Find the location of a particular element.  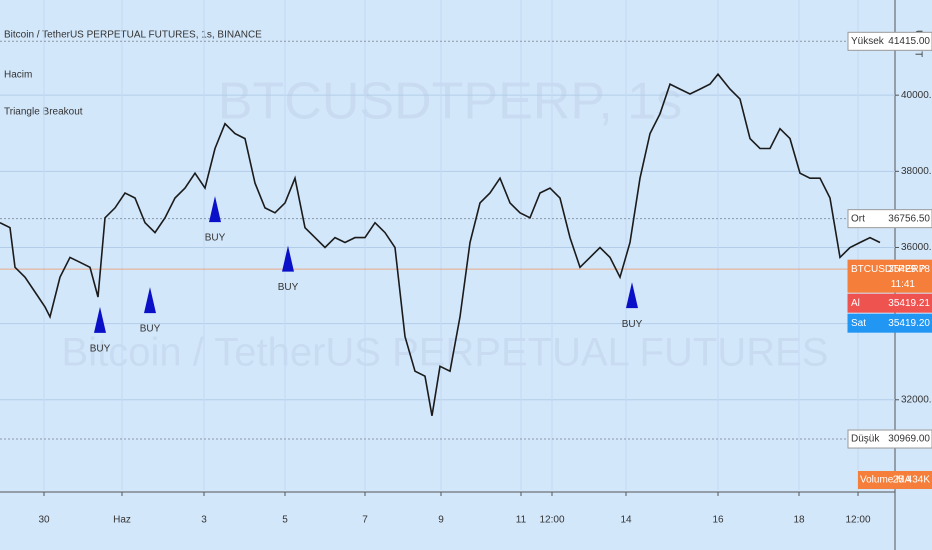

price-tag-value: 41415.00 is located at coordinates (909, 41).